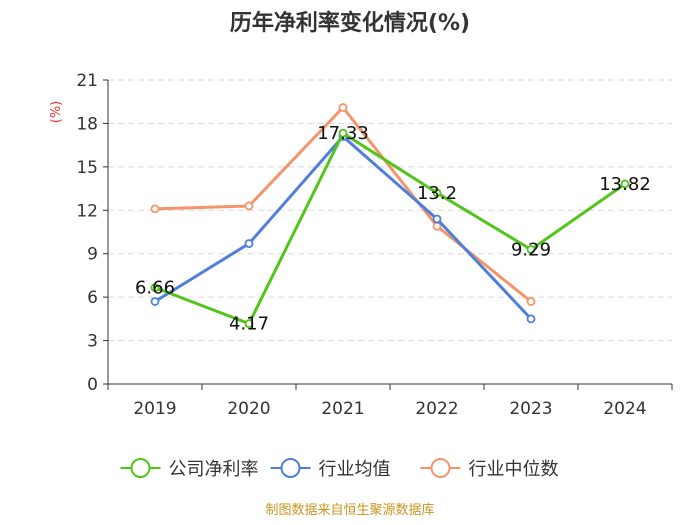 This screenshot has height=525, width=700. I want to click on data-label: 4.17, so click(249, 324).